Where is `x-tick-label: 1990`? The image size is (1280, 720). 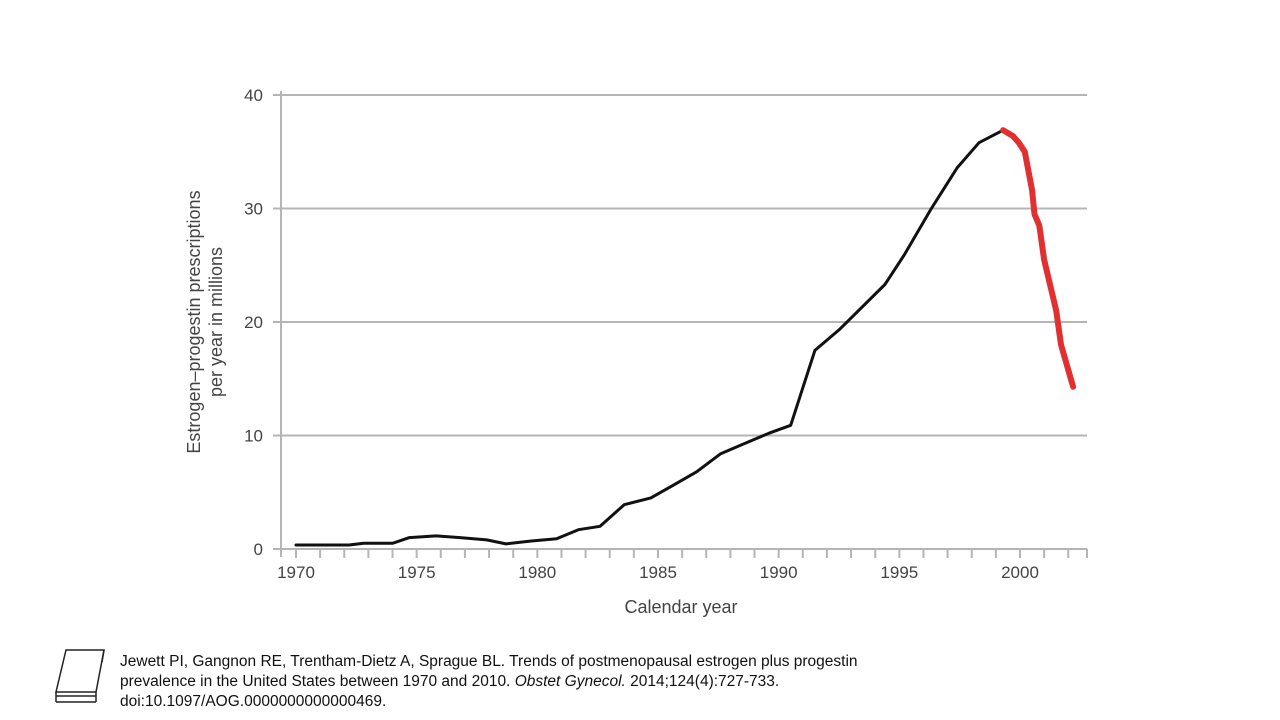
x-tick-label: 1990 is located at coordinates (779, 572).